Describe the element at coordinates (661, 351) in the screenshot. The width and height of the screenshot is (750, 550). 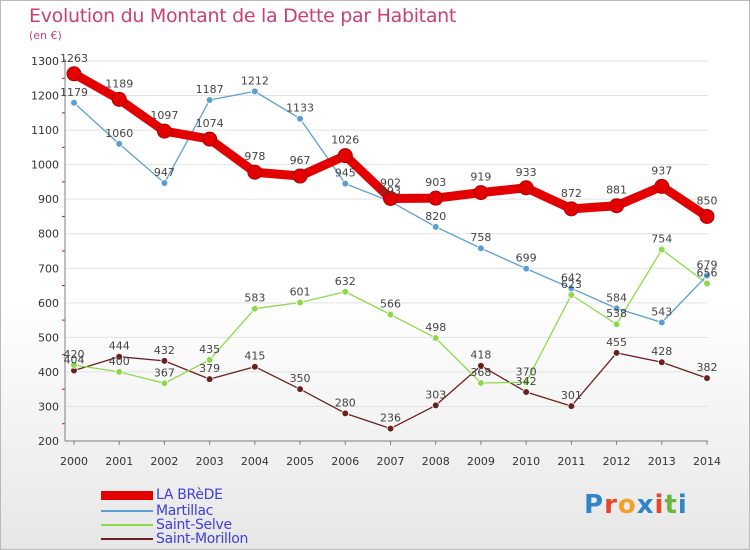
I see `data-label-saint-morillon-2013: 428` at that location.